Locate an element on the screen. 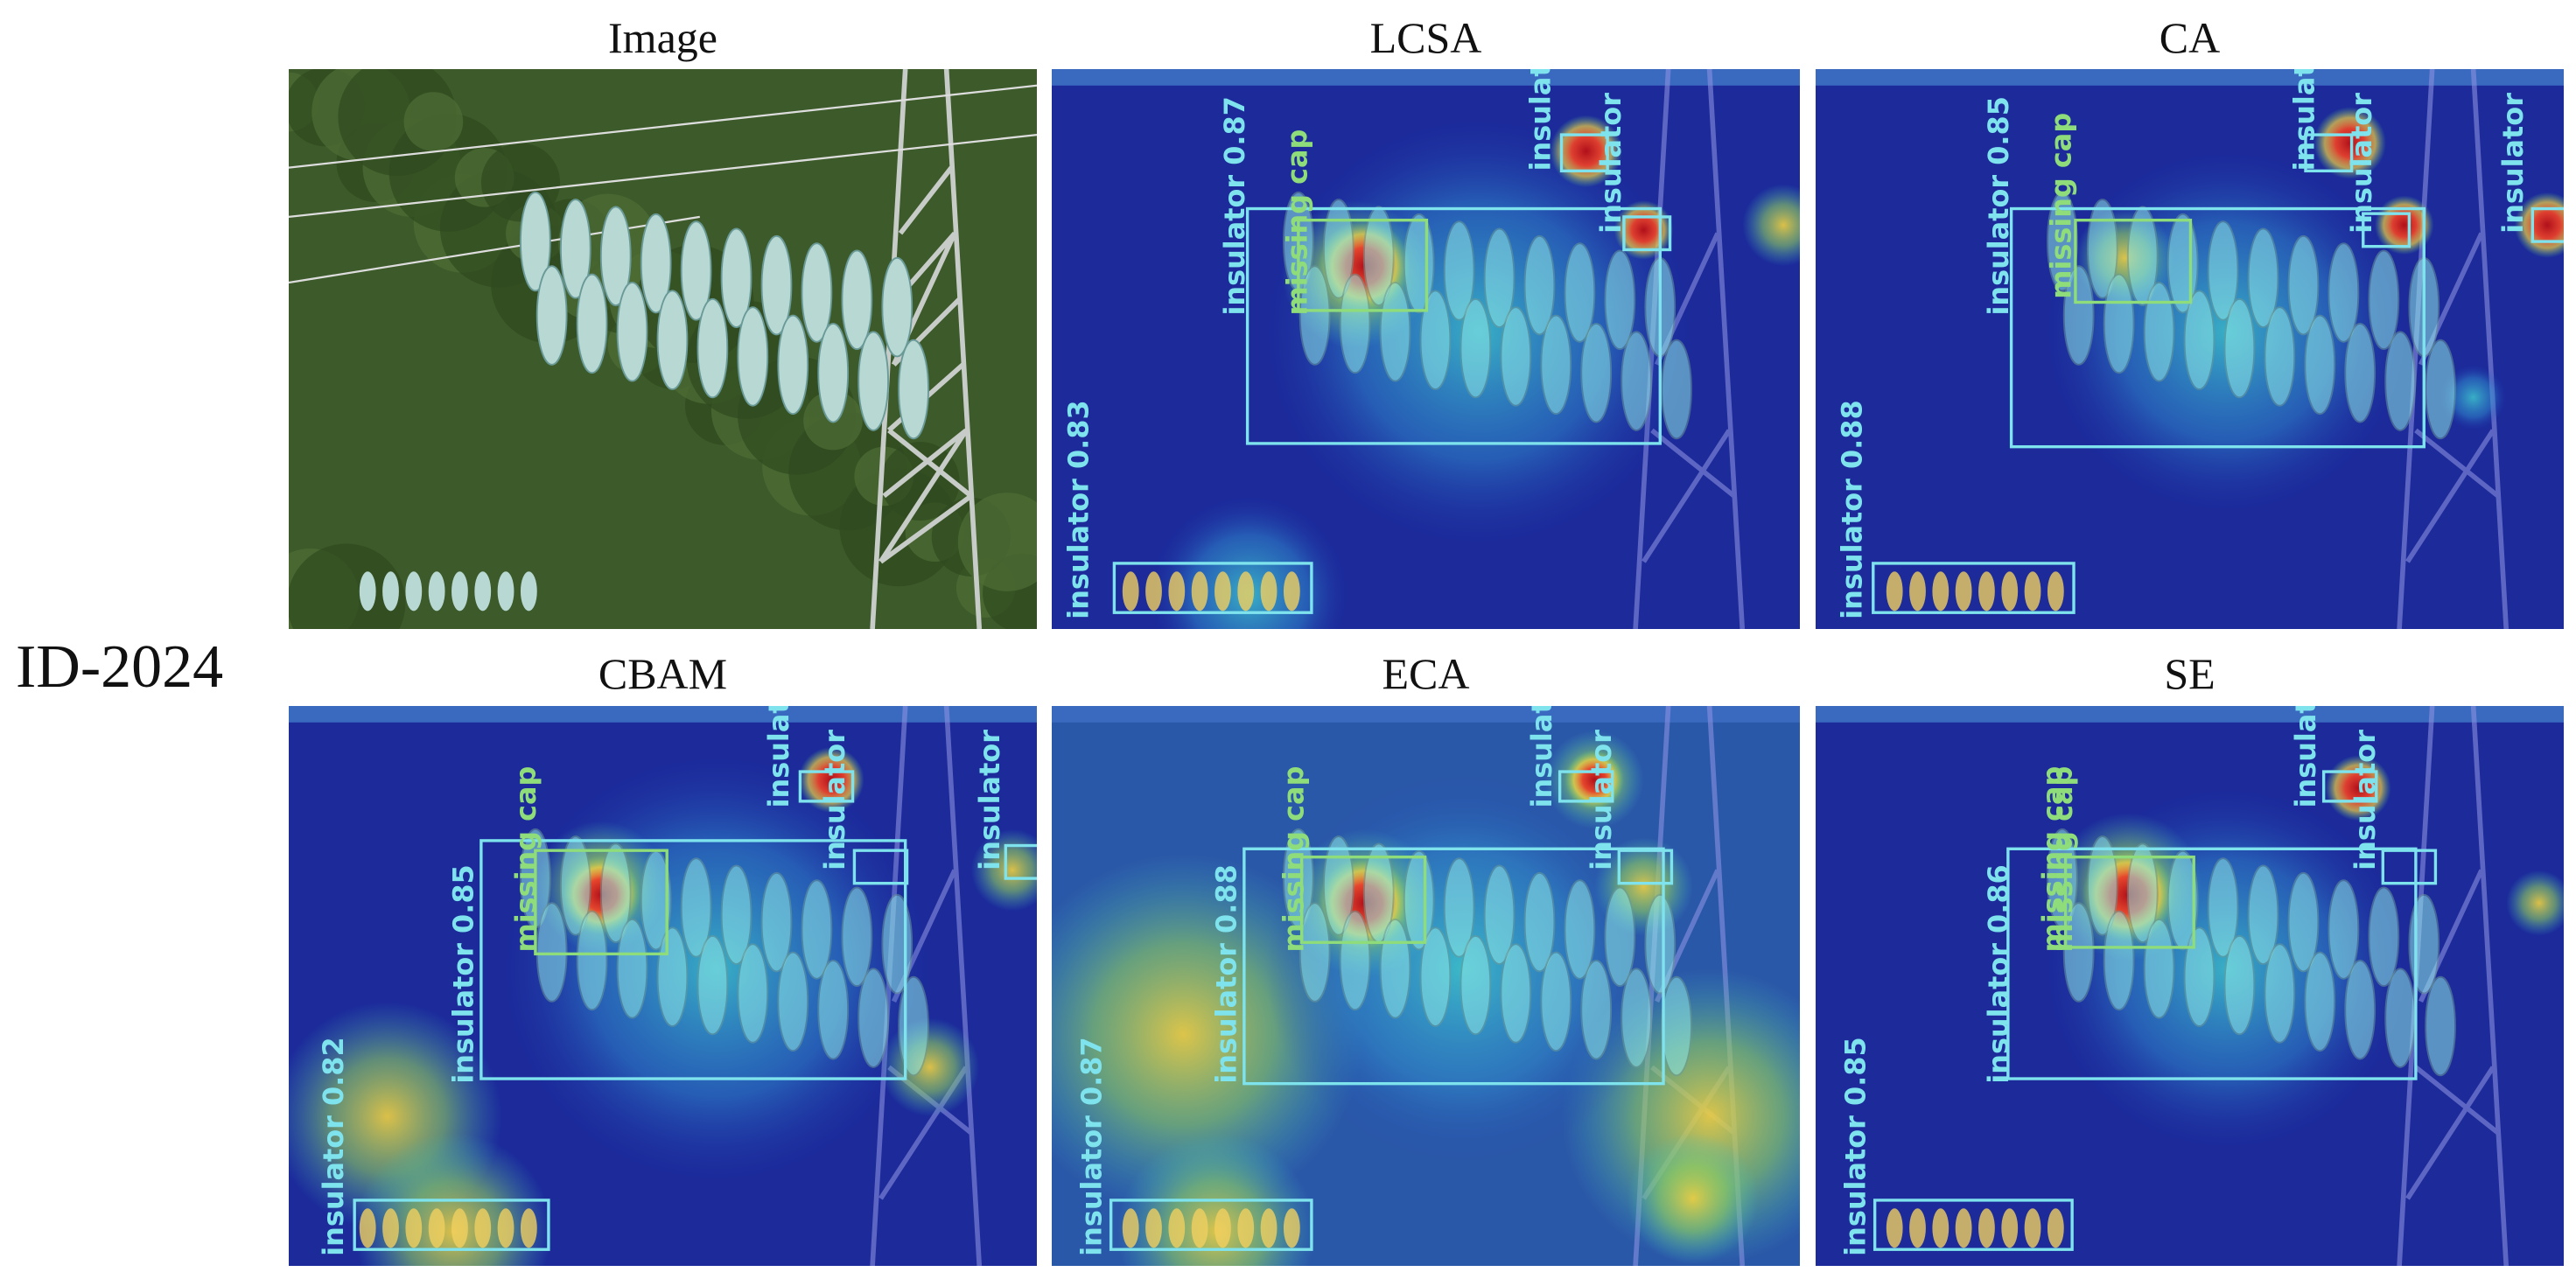  detection-label: insulator 0.88 is located at coordinates (1225, 973).